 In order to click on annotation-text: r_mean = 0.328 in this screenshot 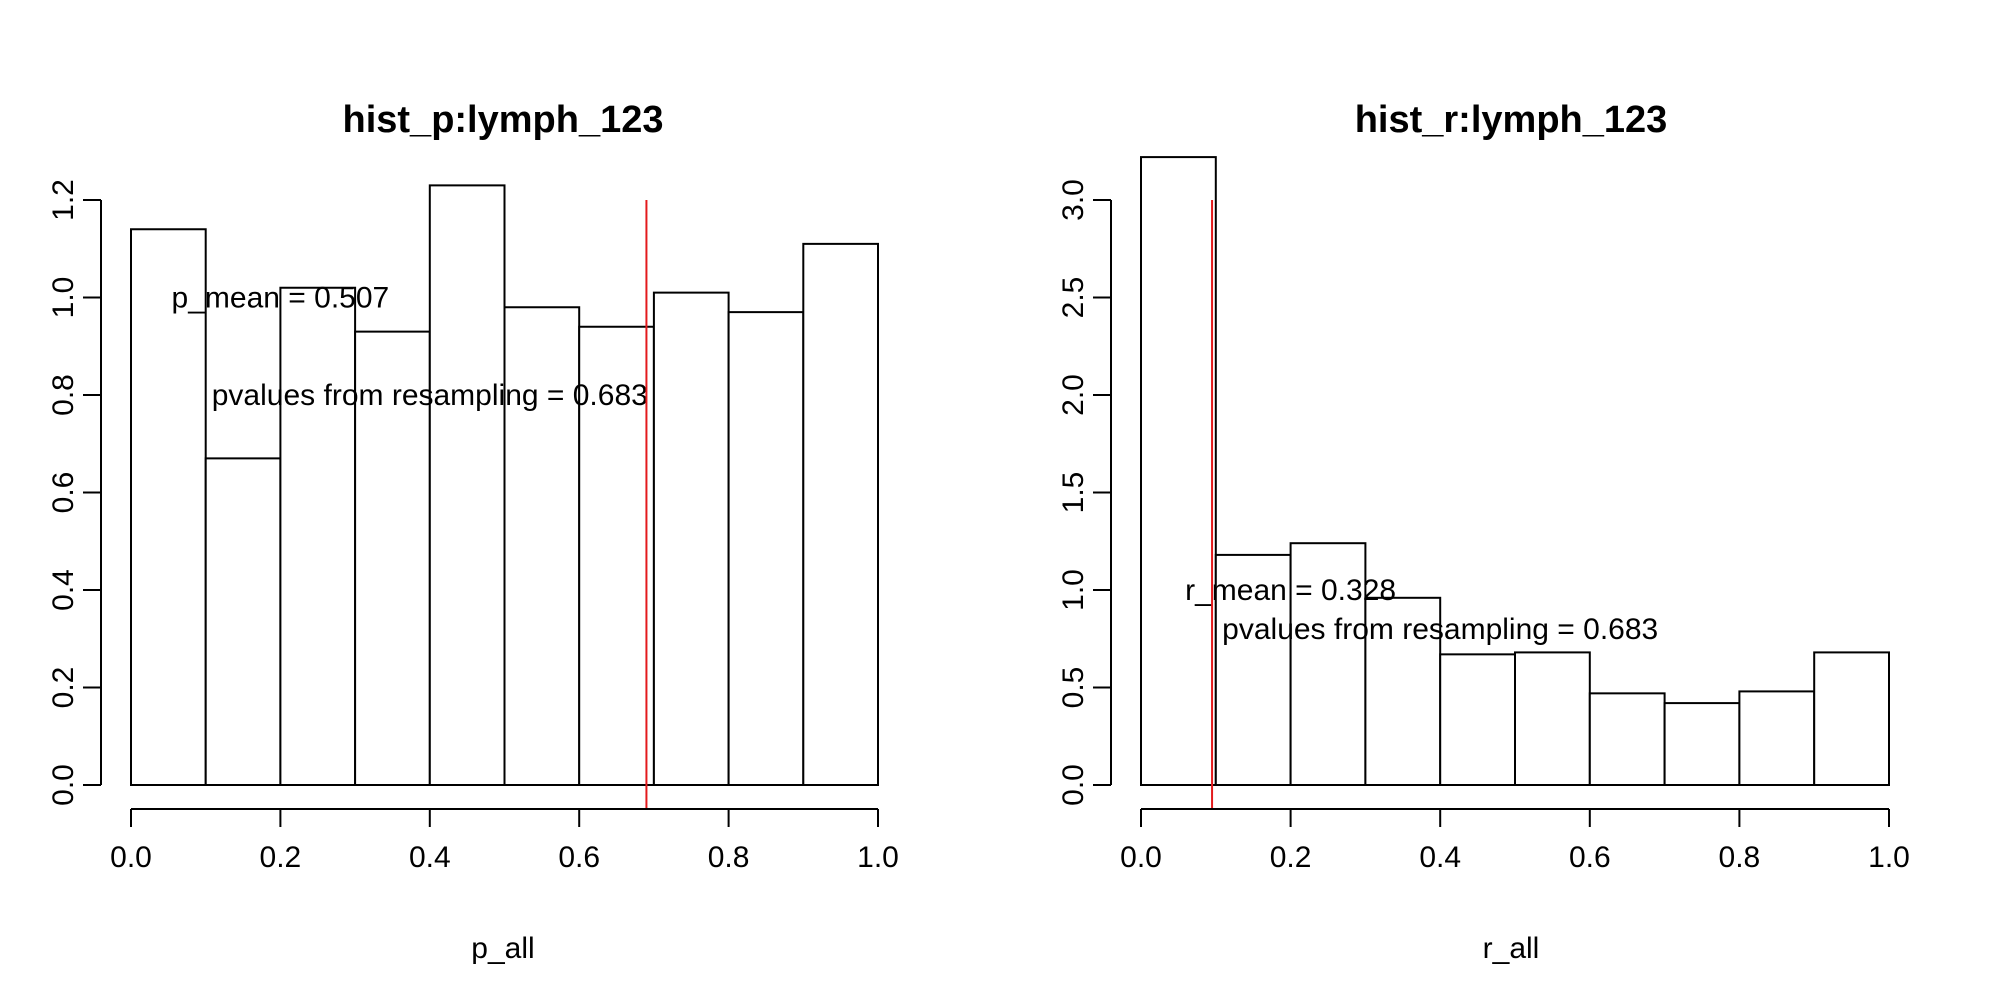, I will do `click(1290, 590)`.